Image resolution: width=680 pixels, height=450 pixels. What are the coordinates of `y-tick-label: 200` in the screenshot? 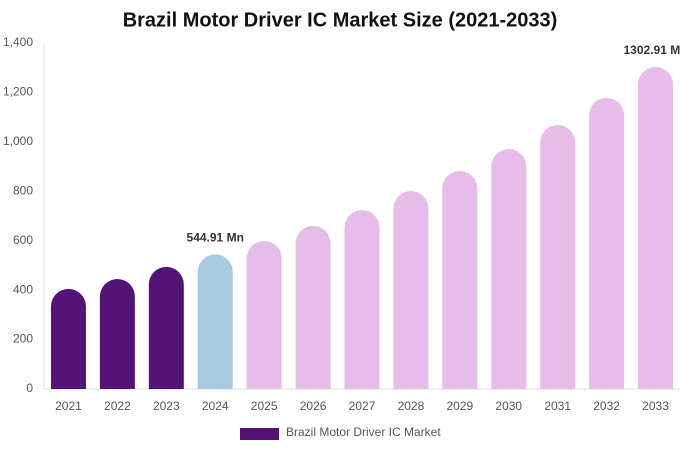 It's located at (23, 339).